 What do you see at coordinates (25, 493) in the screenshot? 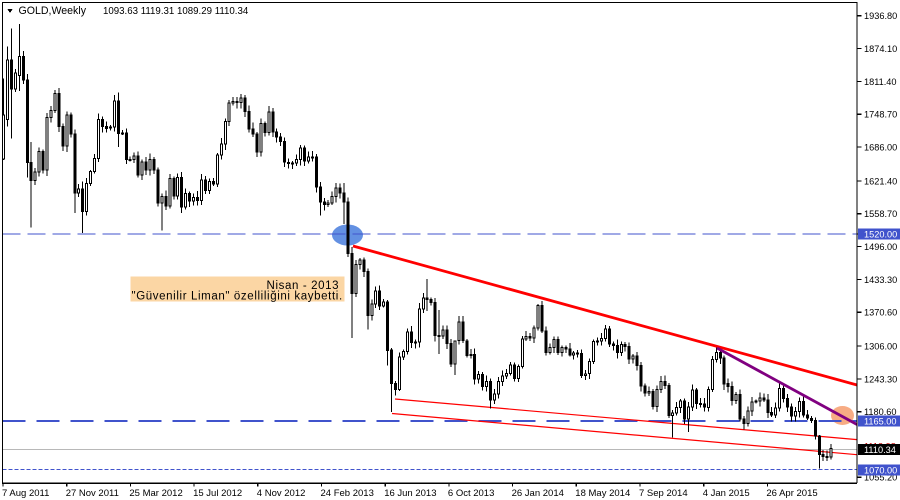
I see `svg-text: 7 Aug 2011` at bounding box center [25, 493].